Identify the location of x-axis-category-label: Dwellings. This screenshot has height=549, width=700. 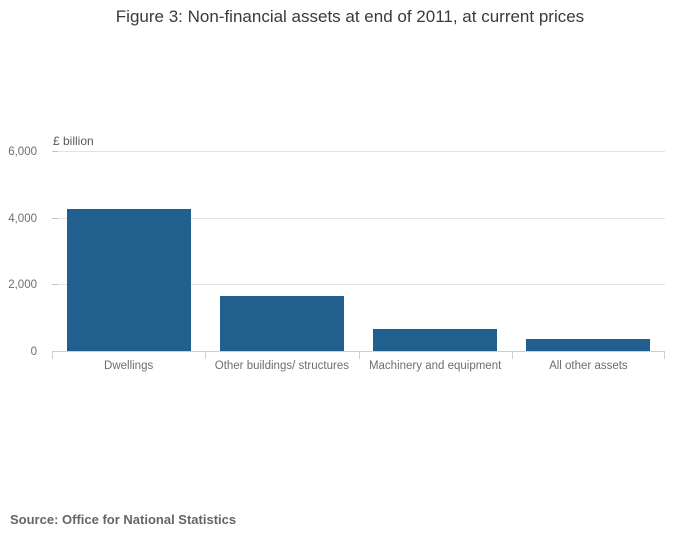
(129, 366).